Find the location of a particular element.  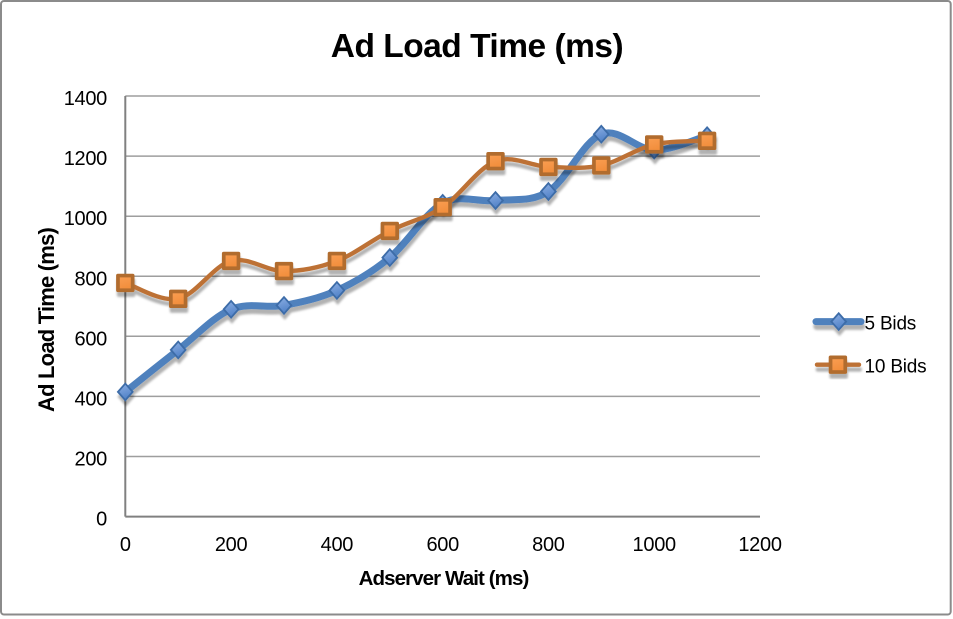

svg-text: 1400 is located at coordinates (85, 99).